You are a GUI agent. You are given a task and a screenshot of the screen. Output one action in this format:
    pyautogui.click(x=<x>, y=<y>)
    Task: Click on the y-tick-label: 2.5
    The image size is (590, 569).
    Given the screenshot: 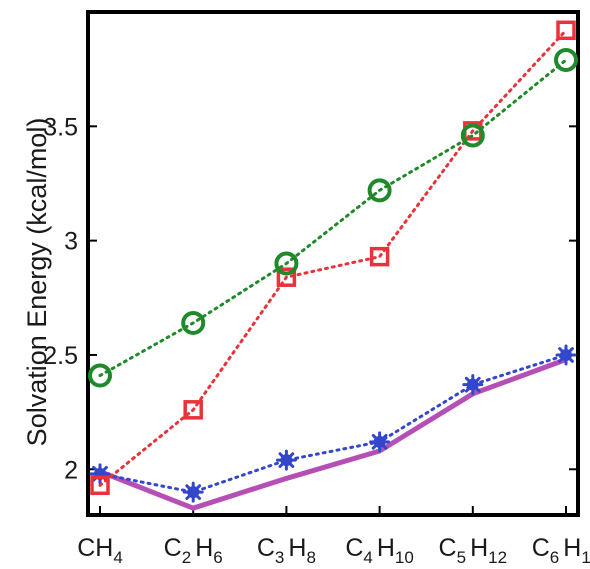 What is the action you would take?
    pyautogui.click(x=60, y=356)
    